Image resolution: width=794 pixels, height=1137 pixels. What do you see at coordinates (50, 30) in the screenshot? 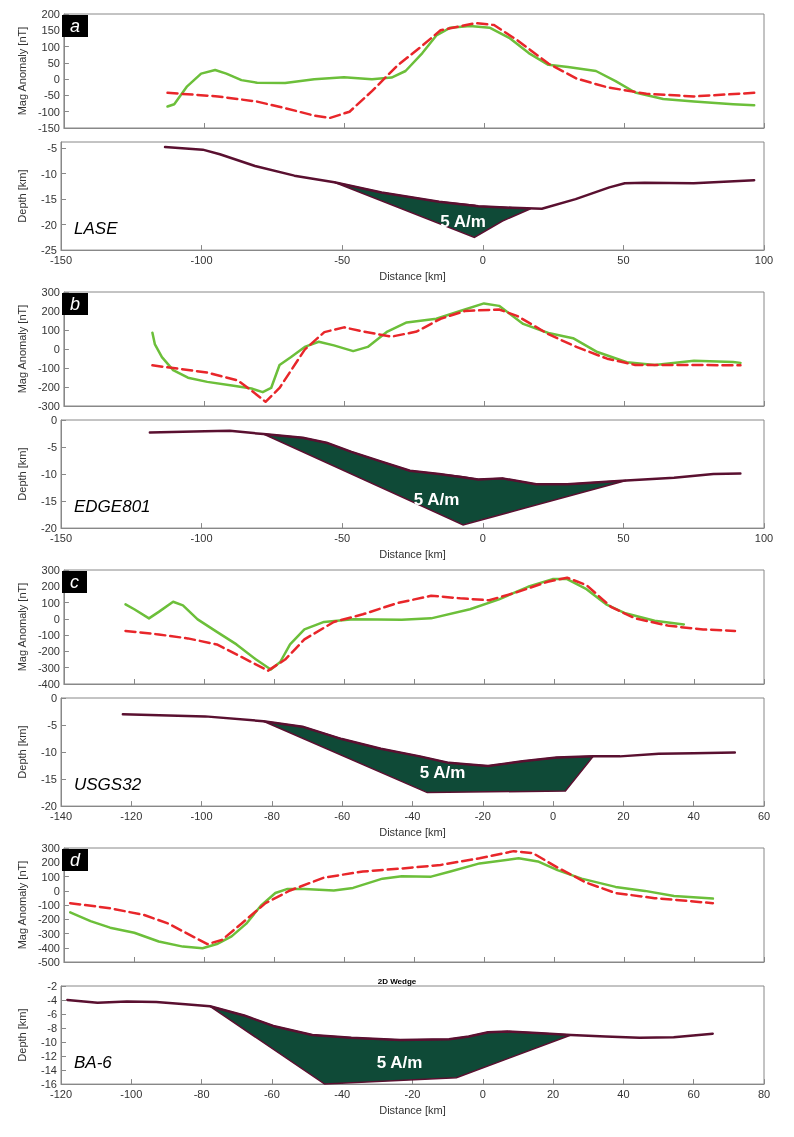
I see `y-tick-label: 150` at bounding box center [50, 30].